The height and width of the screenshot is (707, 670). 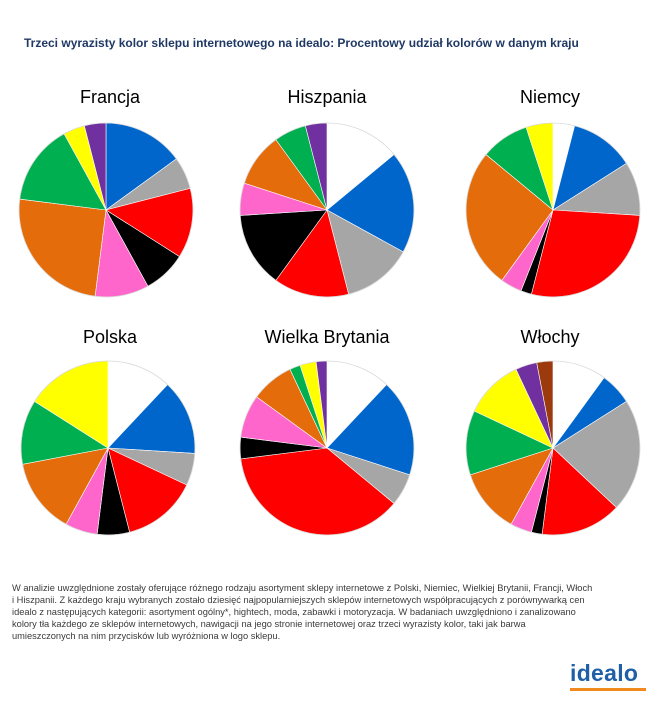 What do you see at coordinates (110, 337) in the screenshot?
I see `pie-title-polska: Polska` at bounding box center [110, 337].